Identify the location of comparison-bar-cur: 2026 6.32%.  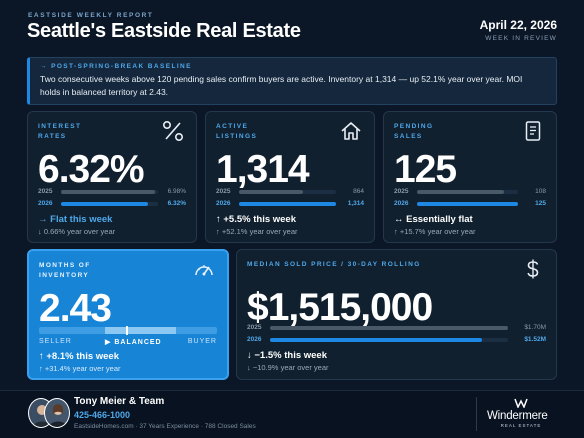
(112, 204).